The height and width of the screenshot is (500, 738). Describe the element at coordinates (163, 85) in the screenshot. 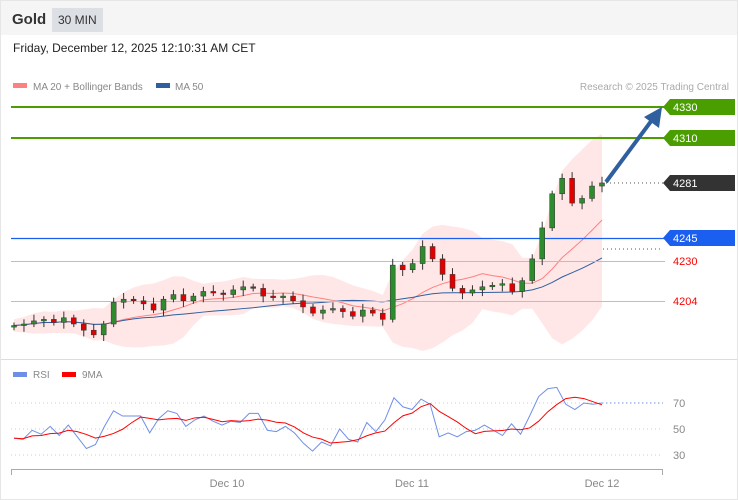

I see `ma50-swatch` at that location.